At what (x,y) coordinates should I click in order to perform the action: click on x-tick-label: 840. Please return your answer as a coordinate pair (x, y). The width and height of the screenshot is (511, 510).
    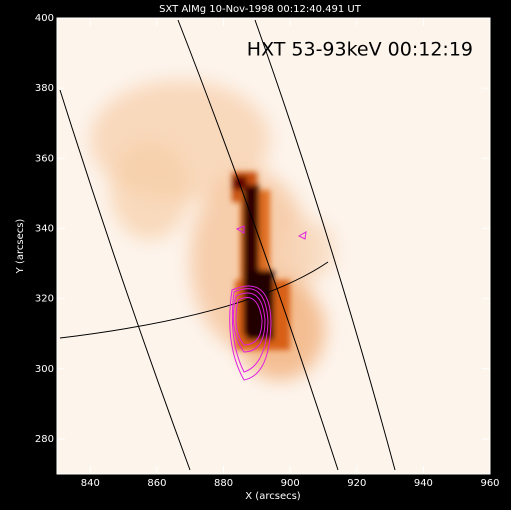
    Looking at the image, I should click on (90, 483).